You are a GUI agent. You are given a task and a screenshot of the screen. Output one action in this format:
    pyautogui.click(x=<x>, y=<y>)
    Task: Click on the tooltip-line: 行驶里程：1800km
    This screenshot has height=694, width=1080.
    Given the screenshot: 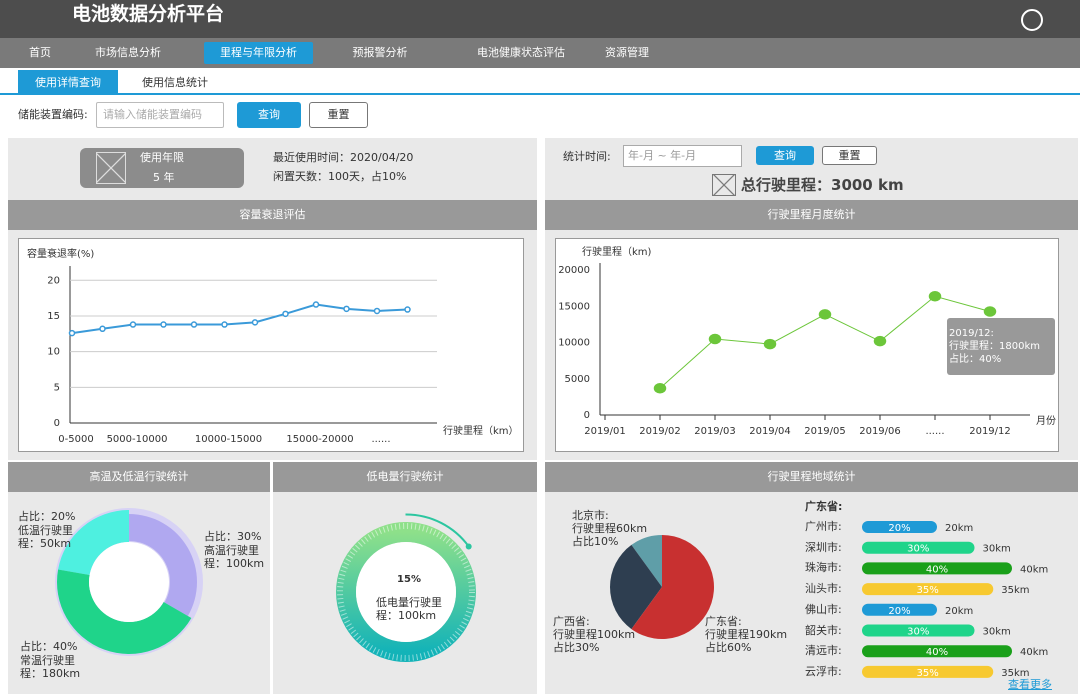 What is the action you would take?
    pyautogui.click(x=994, y=346)
    